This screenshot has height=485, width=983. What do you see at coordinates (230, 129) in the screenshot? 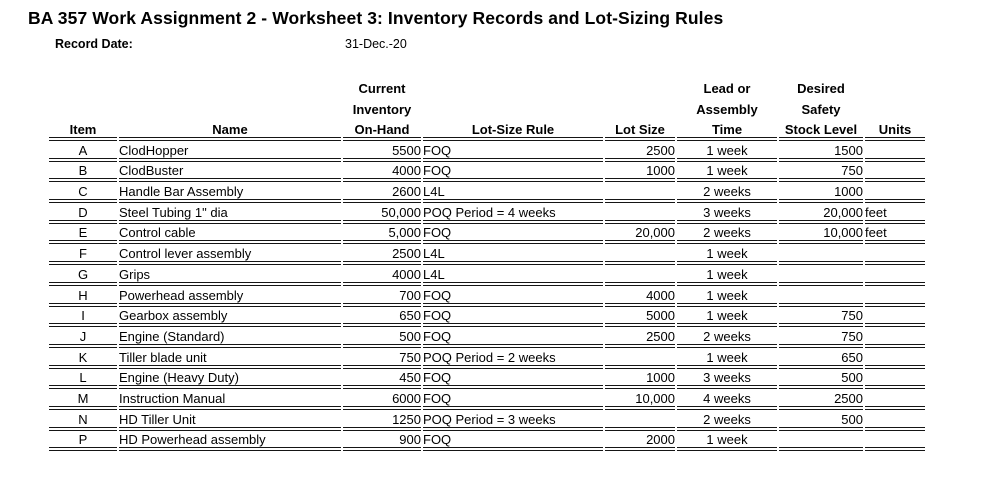
I see `header-cell-name: Name` at bounding box center [230, 129].